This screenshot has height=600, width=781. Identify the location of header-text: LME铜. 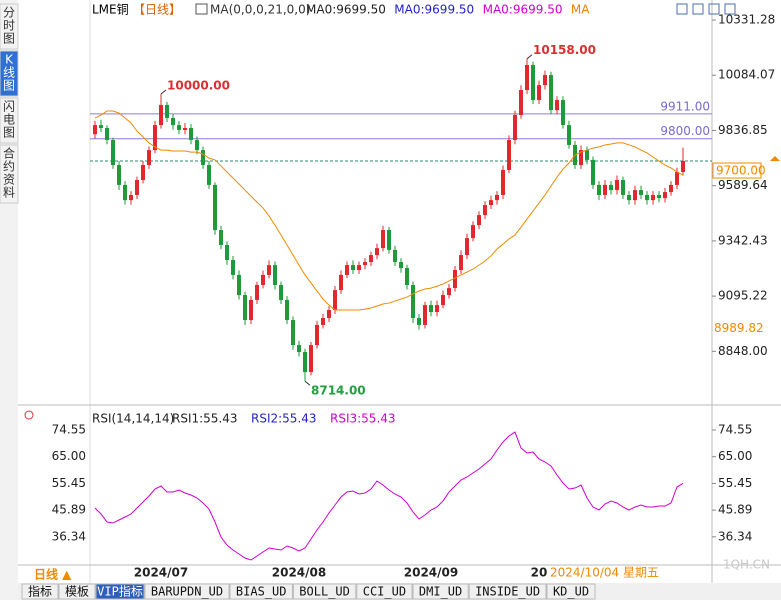
(110, 9).